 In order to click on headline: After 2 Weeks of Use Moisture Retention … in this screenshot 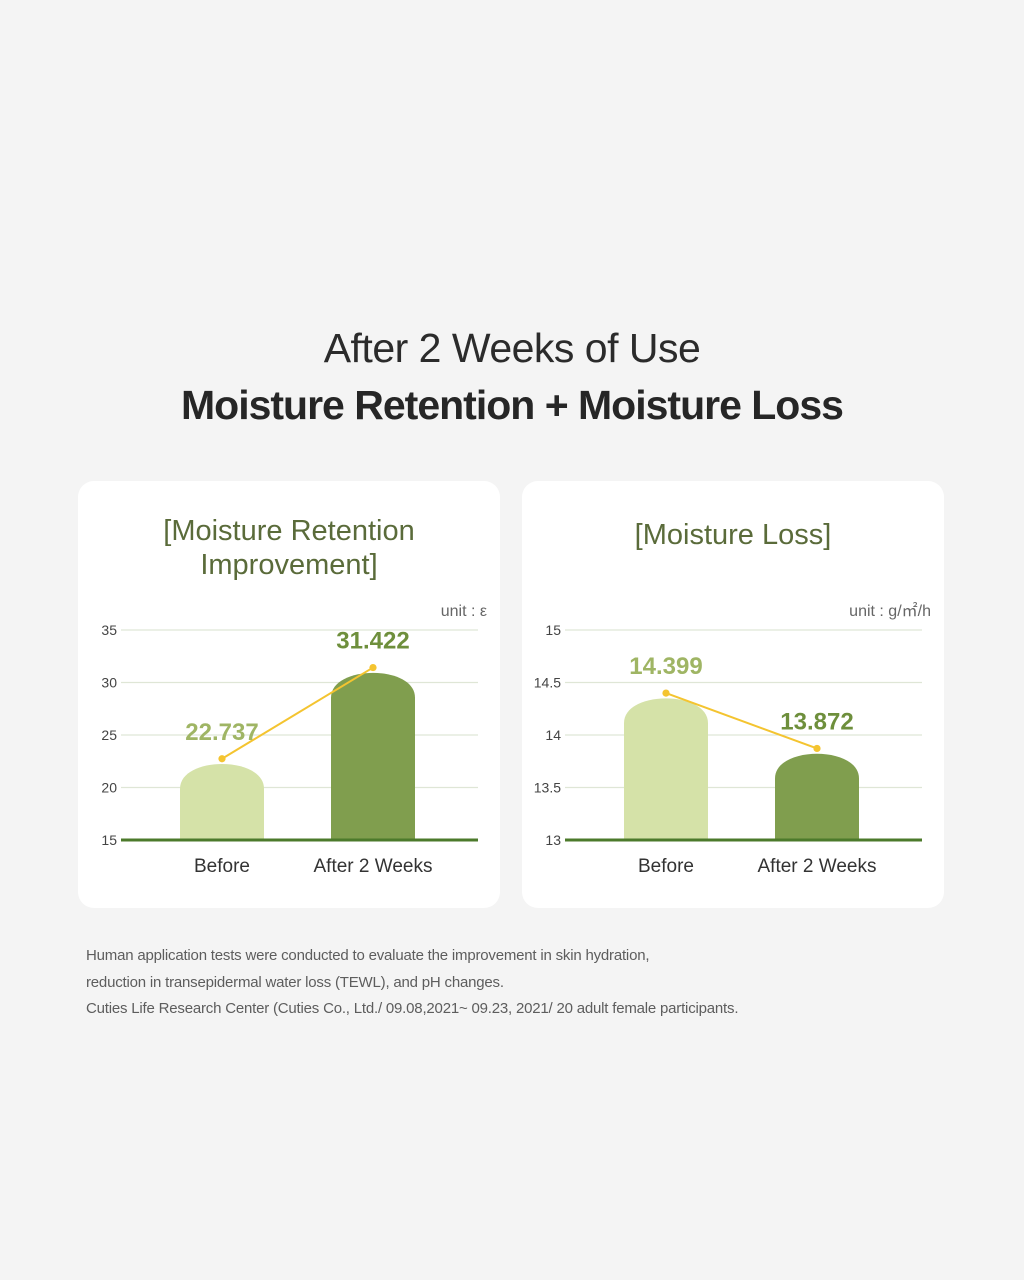, I will do `click(512, 378)`.